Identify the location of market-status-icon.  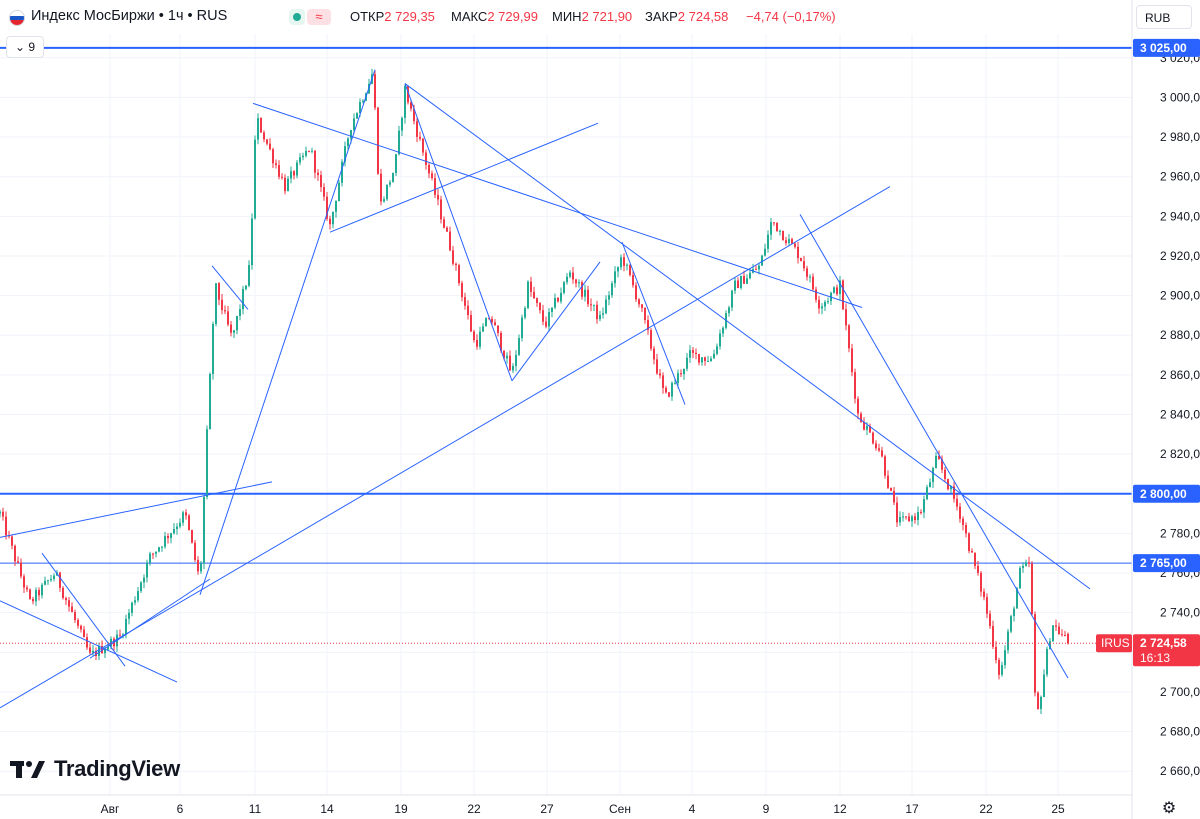
(297, 17).